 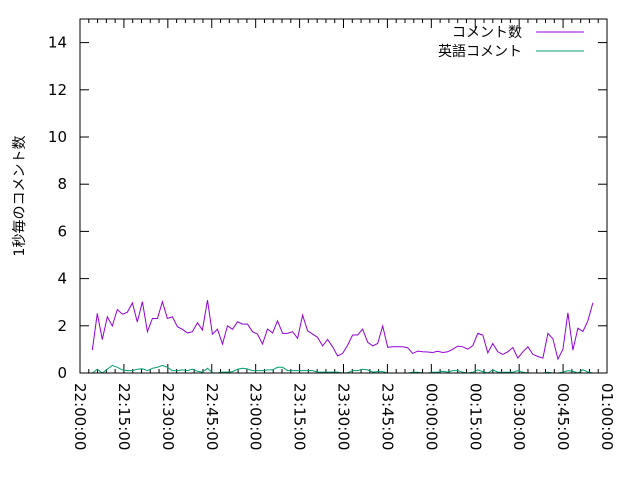 I want to click on y-tick-label: 0, so click(x=62, y=373).